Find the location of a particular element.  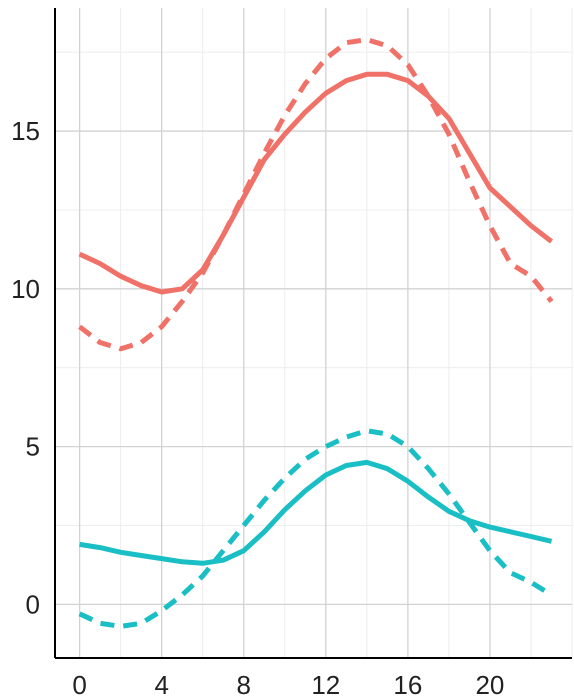

x-tick-label: 12 is located at coordinates (325, 685).